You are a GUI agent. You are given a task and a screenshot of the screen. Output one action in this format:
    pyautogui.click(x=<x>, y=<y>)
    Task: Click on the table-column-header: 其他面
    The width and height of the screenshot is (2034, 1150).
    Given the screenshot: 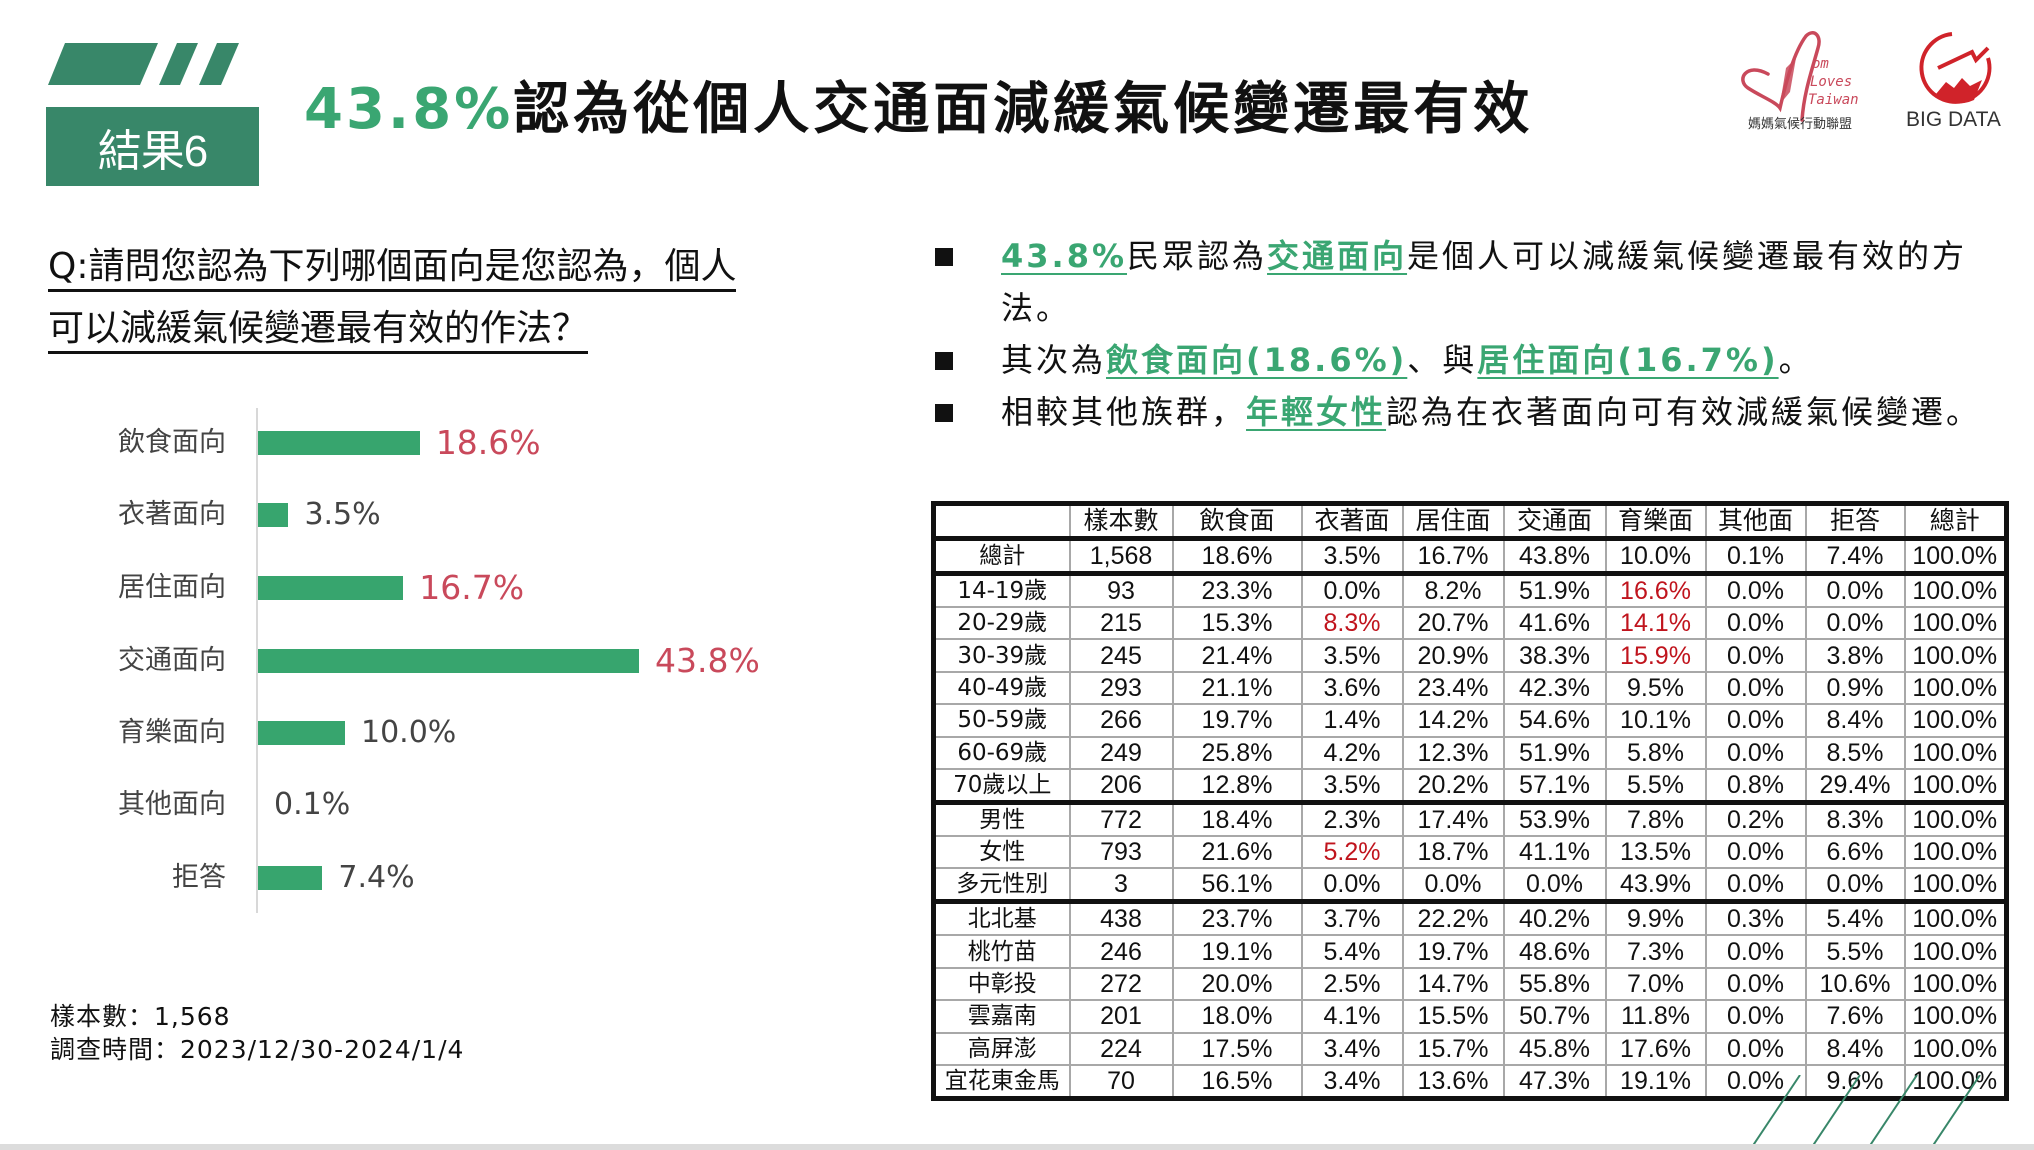 What is the action you would take?
    pyautogui.click(x=1755, y=521)
    